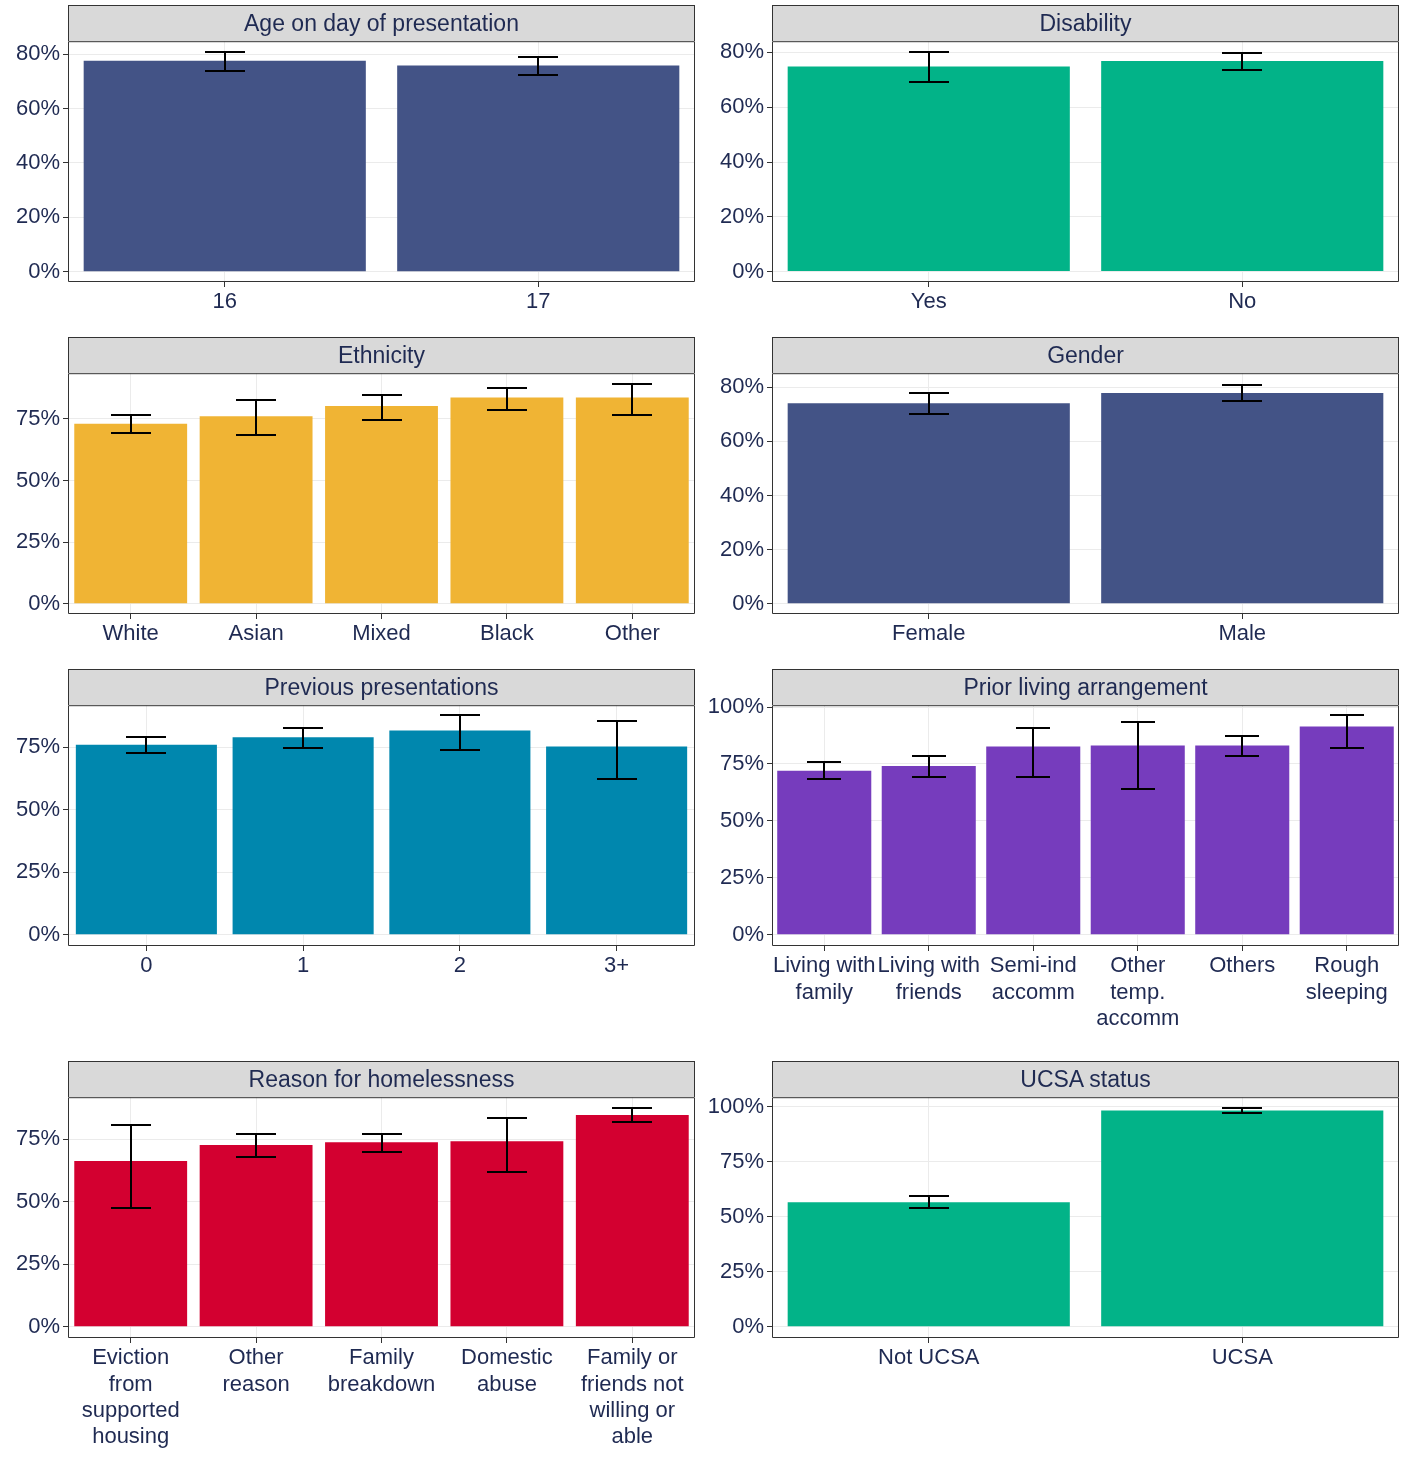 Image resolution: width=1407 pixels, height=1474 pixels. I want to click on x-tick-label: Semi-ind accomm, so click(1033, 978).